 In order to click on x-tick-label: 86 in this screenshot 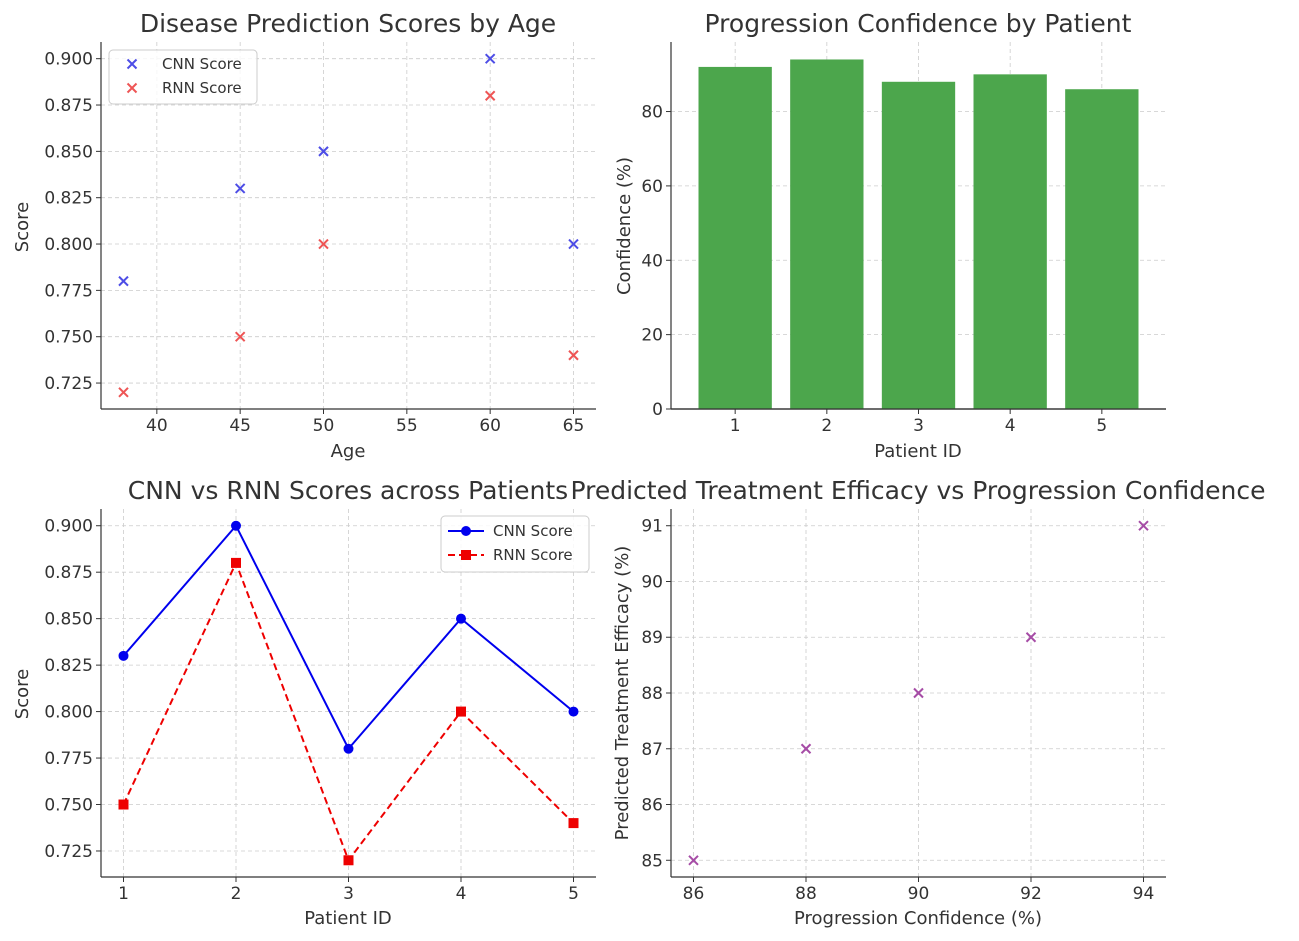, I will do `click(694, 894)`.